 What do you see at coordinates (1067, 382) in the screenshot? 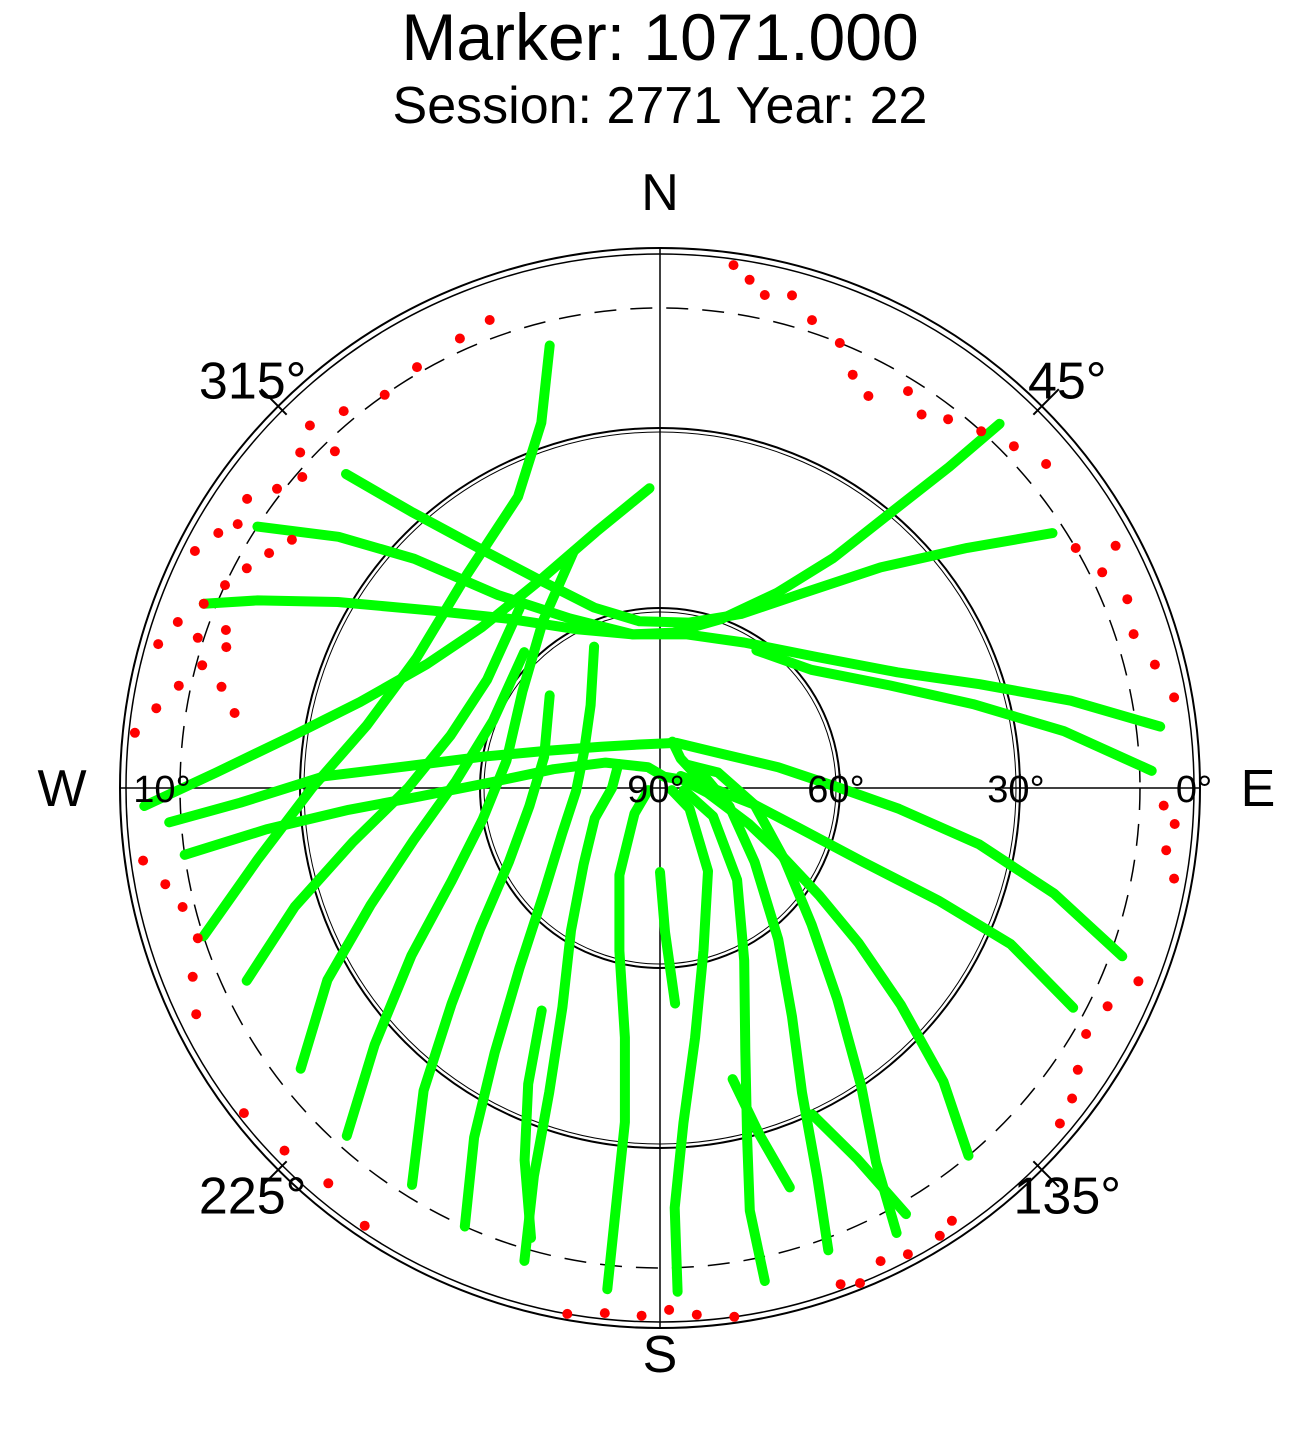
I see `azimuth-label-45: 45°` at bounding box center [1067, 382].